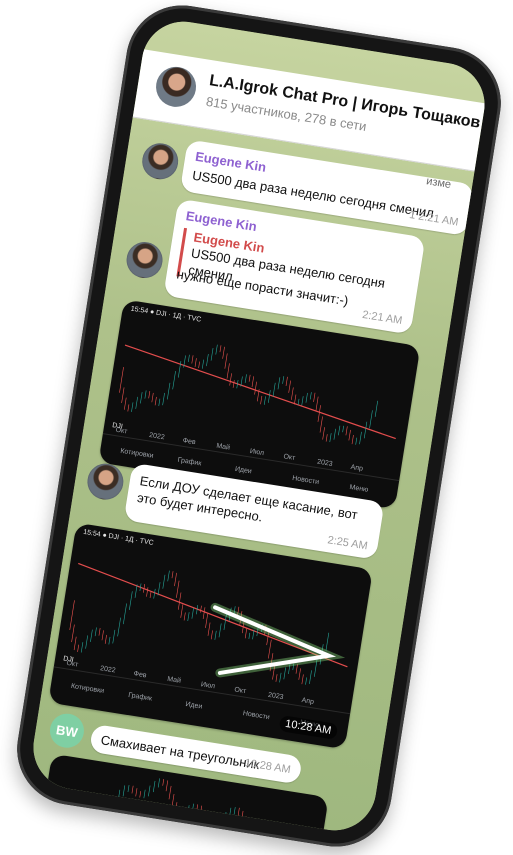 Image resolution: width=513 pixels, height=855 pixels. I want to click on message-time: 10:28 AM, so click(267, 766).